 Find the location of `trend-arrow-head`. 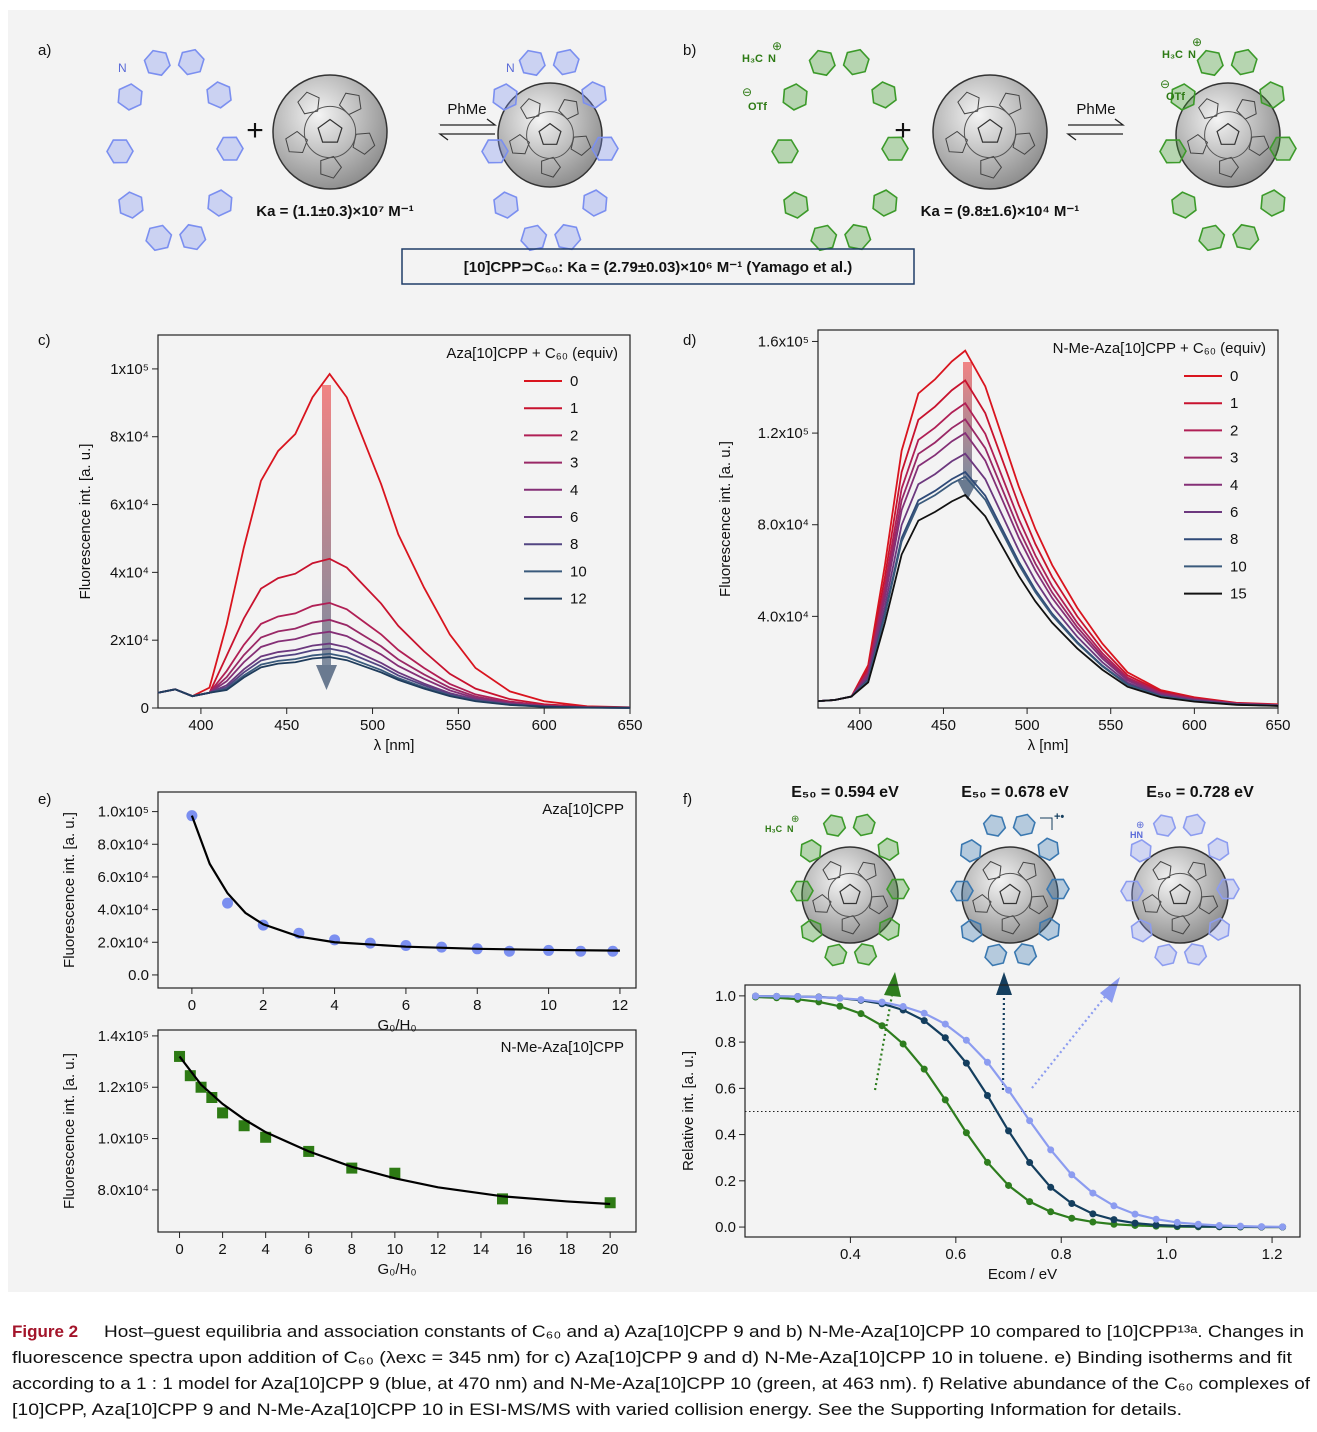

trend-arrow-head is located at coordinates (326, 677).